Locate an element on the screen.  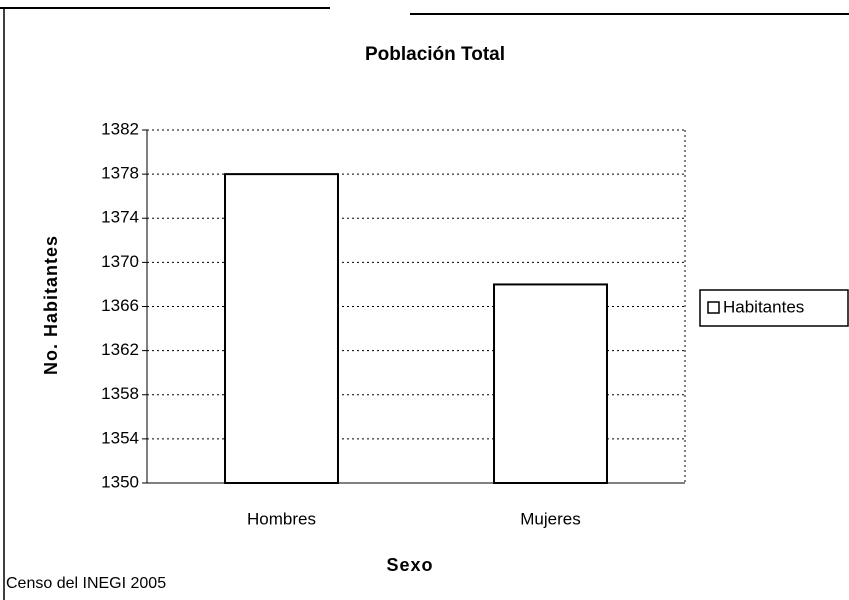
y-tick-label: 1382 is located at coordinates (120, 128).